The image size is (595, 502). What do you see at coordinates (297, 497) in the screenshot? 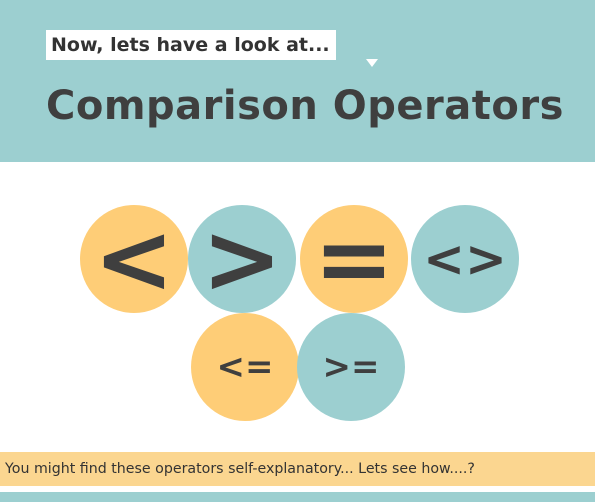
I see `bottom-bar` at bounding box center [297, 497].